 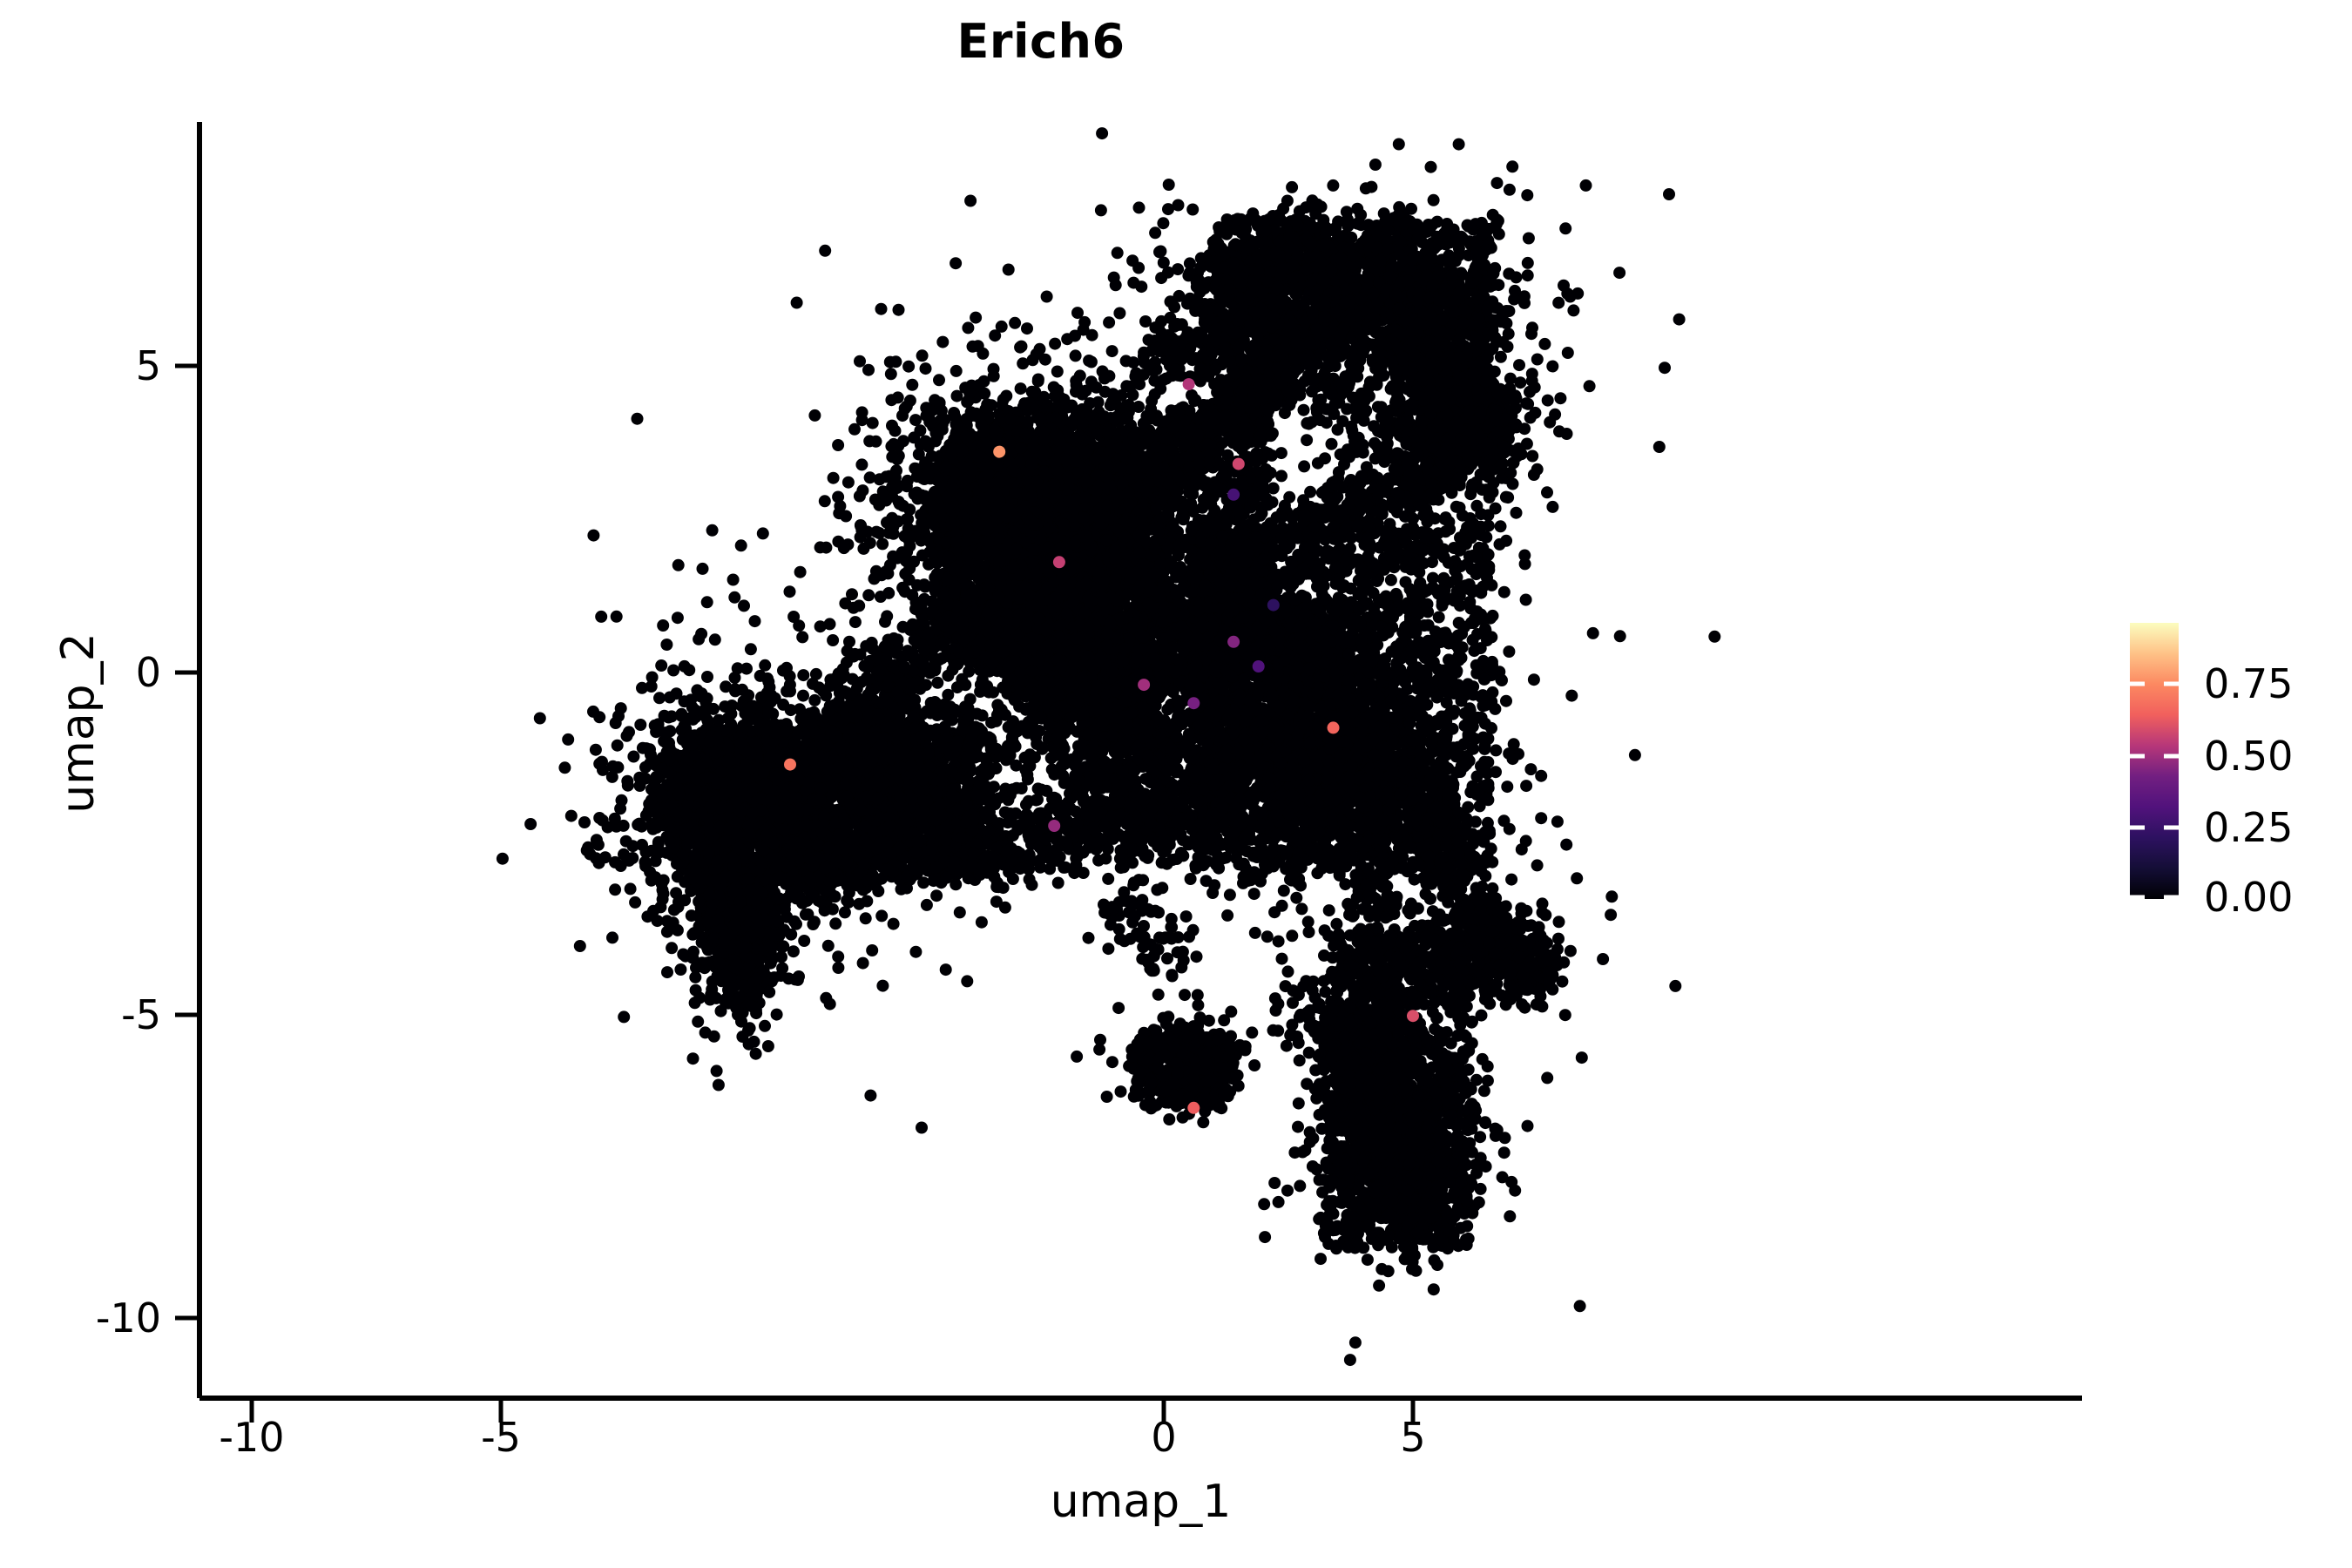 I want to click on colorbar-ticks, so click(x=2154, y=790).